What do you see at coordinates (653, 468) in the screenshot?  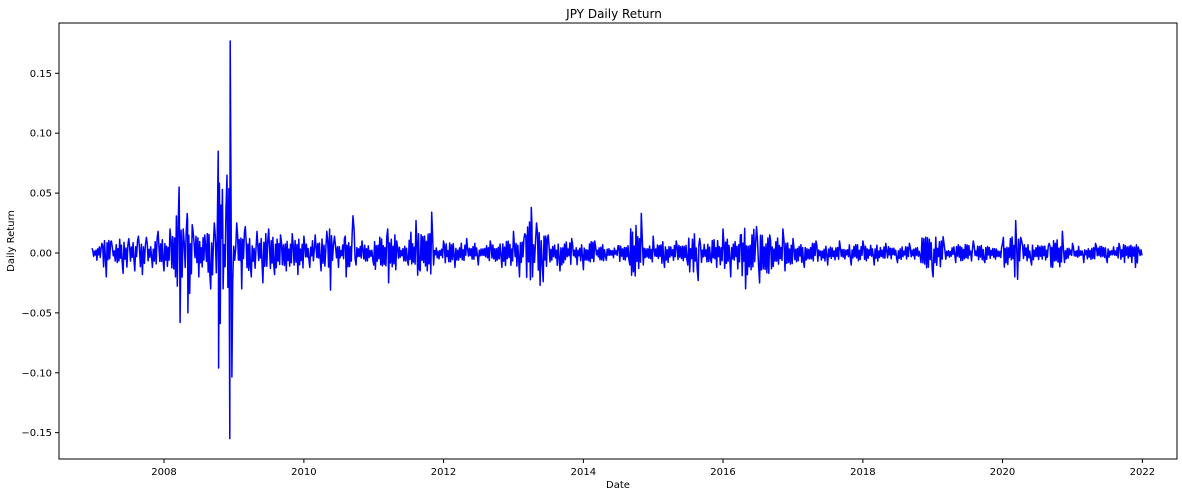 I see `x-axis: 2008 2010 2012 2014 2016 2018 2020 2022` at bounding box center [653, 468].